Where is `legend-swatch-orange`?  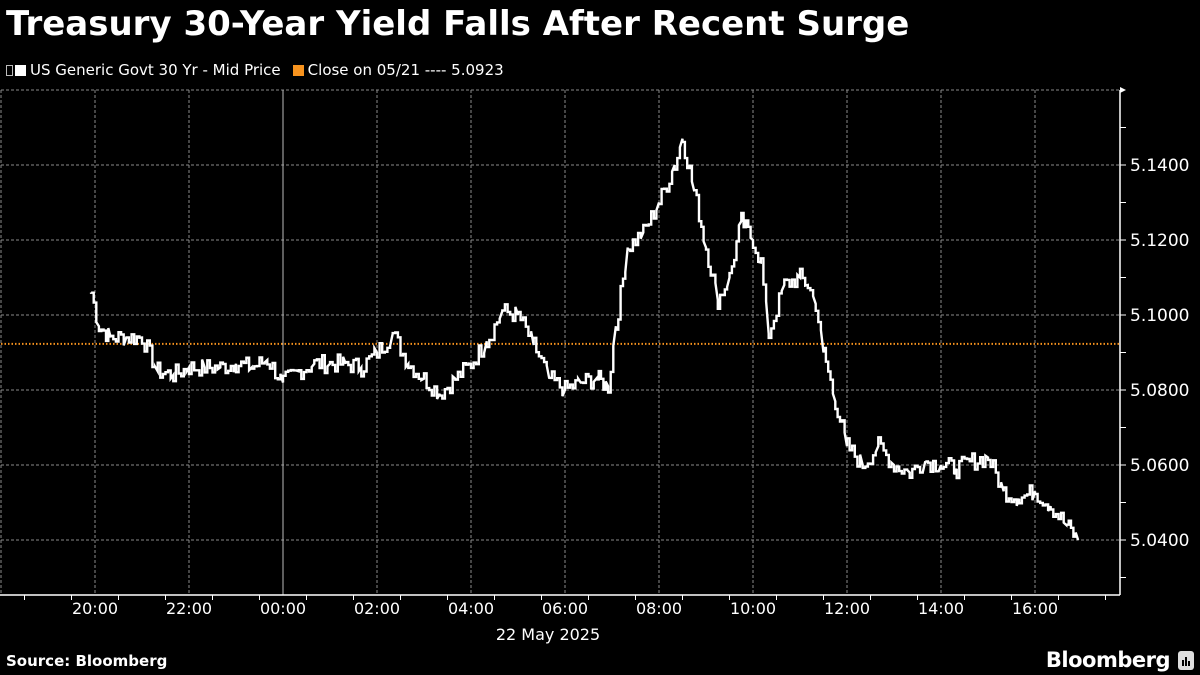 legend-swatch-orange is located at coordinates (298, 70).